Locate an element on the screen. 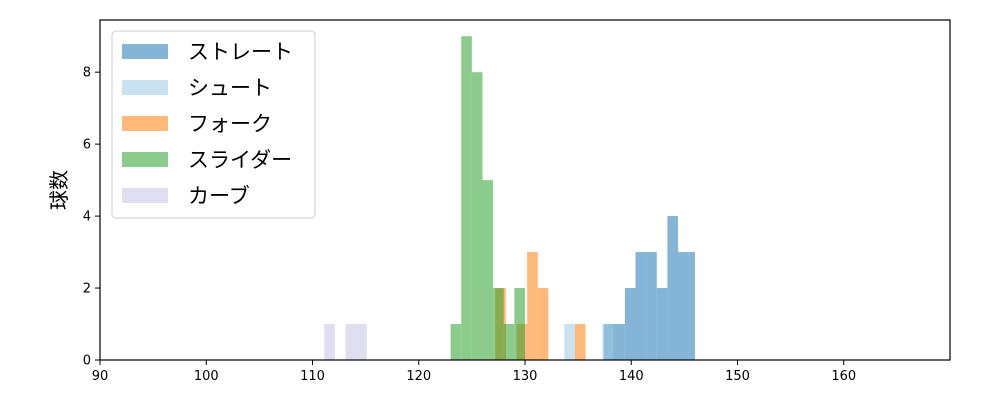 The image size is (1000, 400). x-tick-label: 120 is located at coordinates (418, 376).